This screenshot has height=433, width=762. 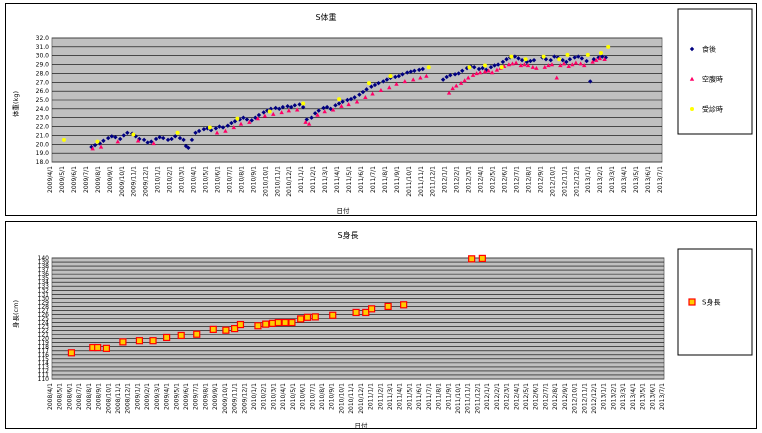 I want to click on y-tick-label: 19.0, so click(x=43, y=153).